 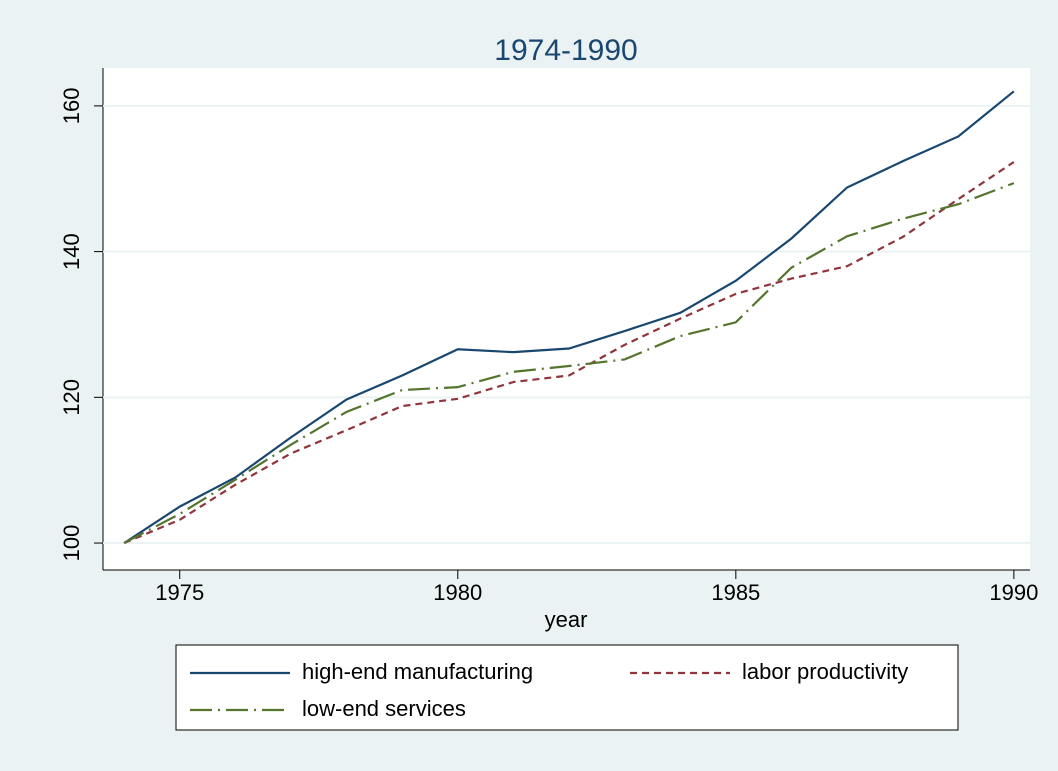 What do you see at coordinates (567, 687) in the screenshot?
I see `legend` at bounding box center [567, 687].